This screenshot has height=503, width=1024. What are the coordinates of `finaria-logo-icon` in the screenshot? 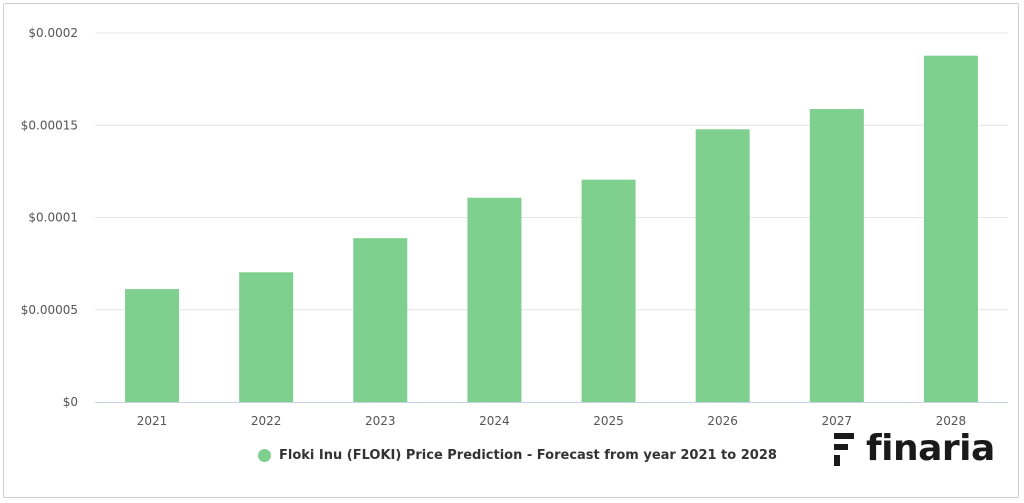 It's located at (844, 449).